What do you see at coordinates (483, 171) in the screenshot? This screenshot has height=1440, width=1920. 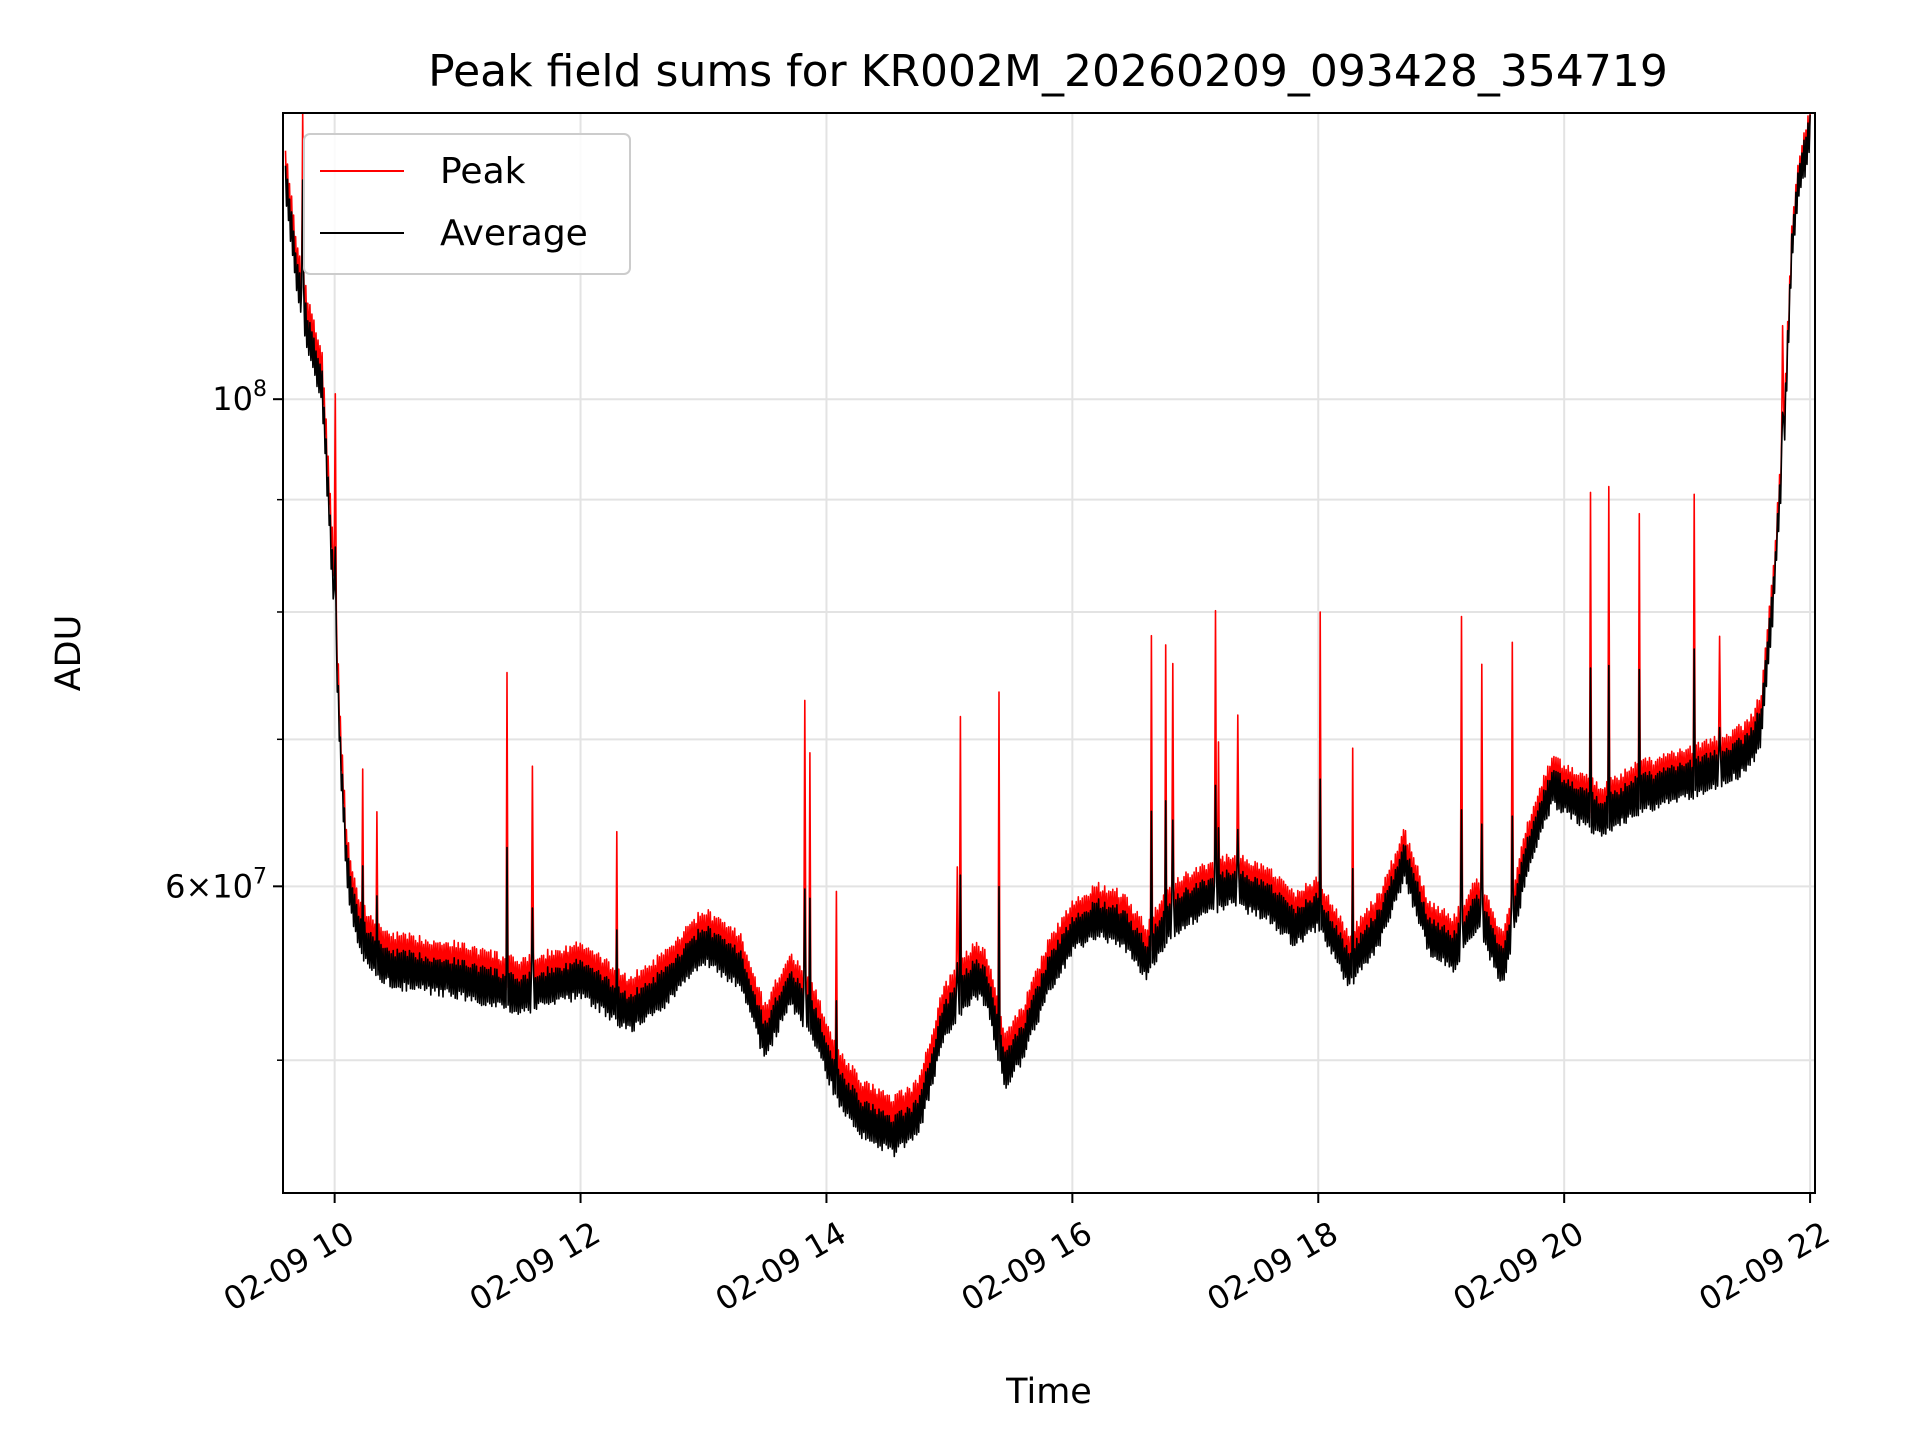 I see `legend-peak-label: Peak` at bounding box center [483, 171].